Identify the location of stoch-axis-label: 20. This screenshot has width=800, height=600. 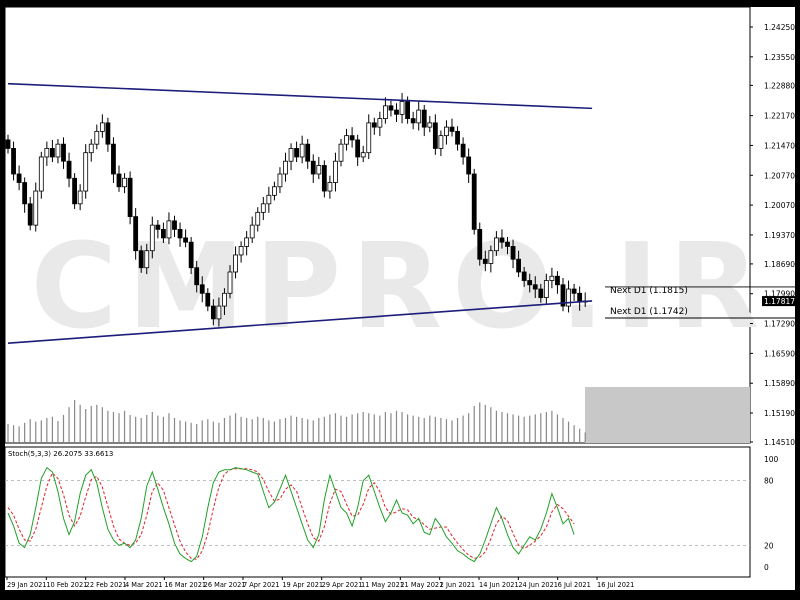
(769, 545).